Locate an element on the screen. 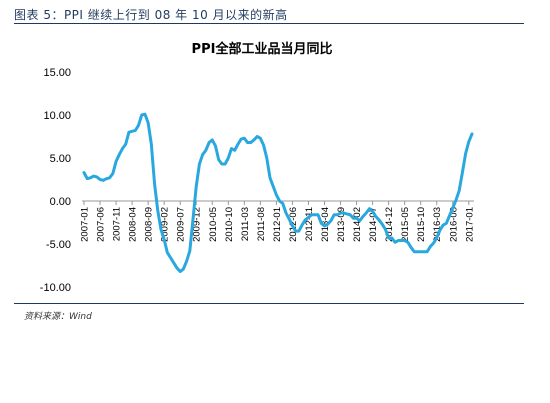 This screenshot has width=550, height=403. y-tick-label: -10.00 is located at coordinates (55, 288).